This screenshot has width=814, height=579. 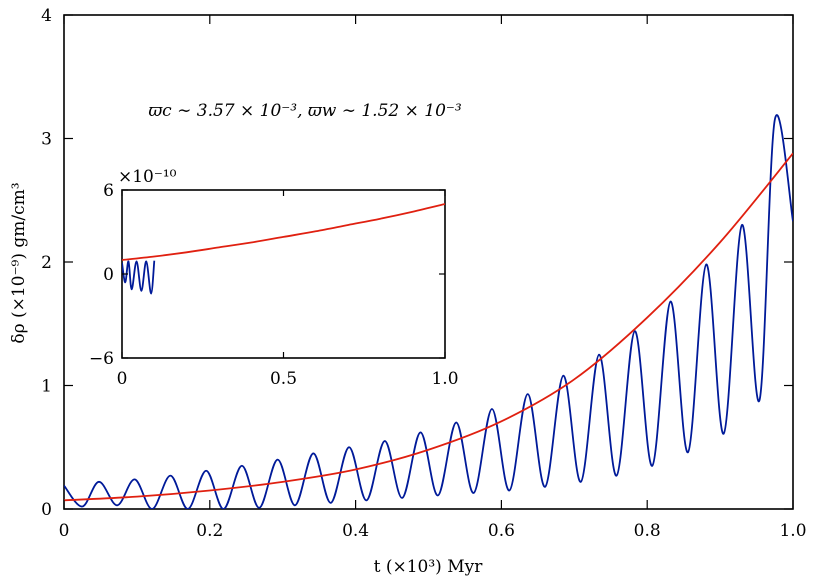 What do you see at coordinates (139, 277) in the screenshot?
I see `inset-series-0-line` at bounding box center [139, 277].